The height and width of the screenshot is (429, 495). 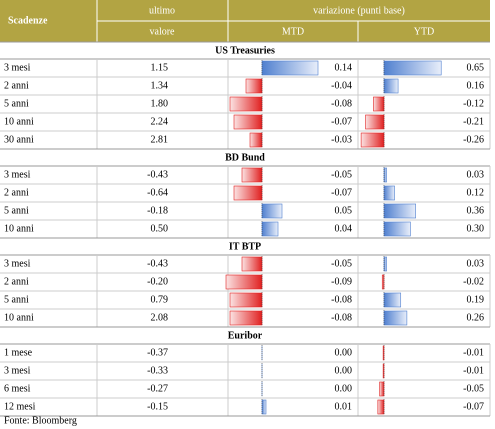 I want to click on header-cell: MTD, so click(x=293, y=31).